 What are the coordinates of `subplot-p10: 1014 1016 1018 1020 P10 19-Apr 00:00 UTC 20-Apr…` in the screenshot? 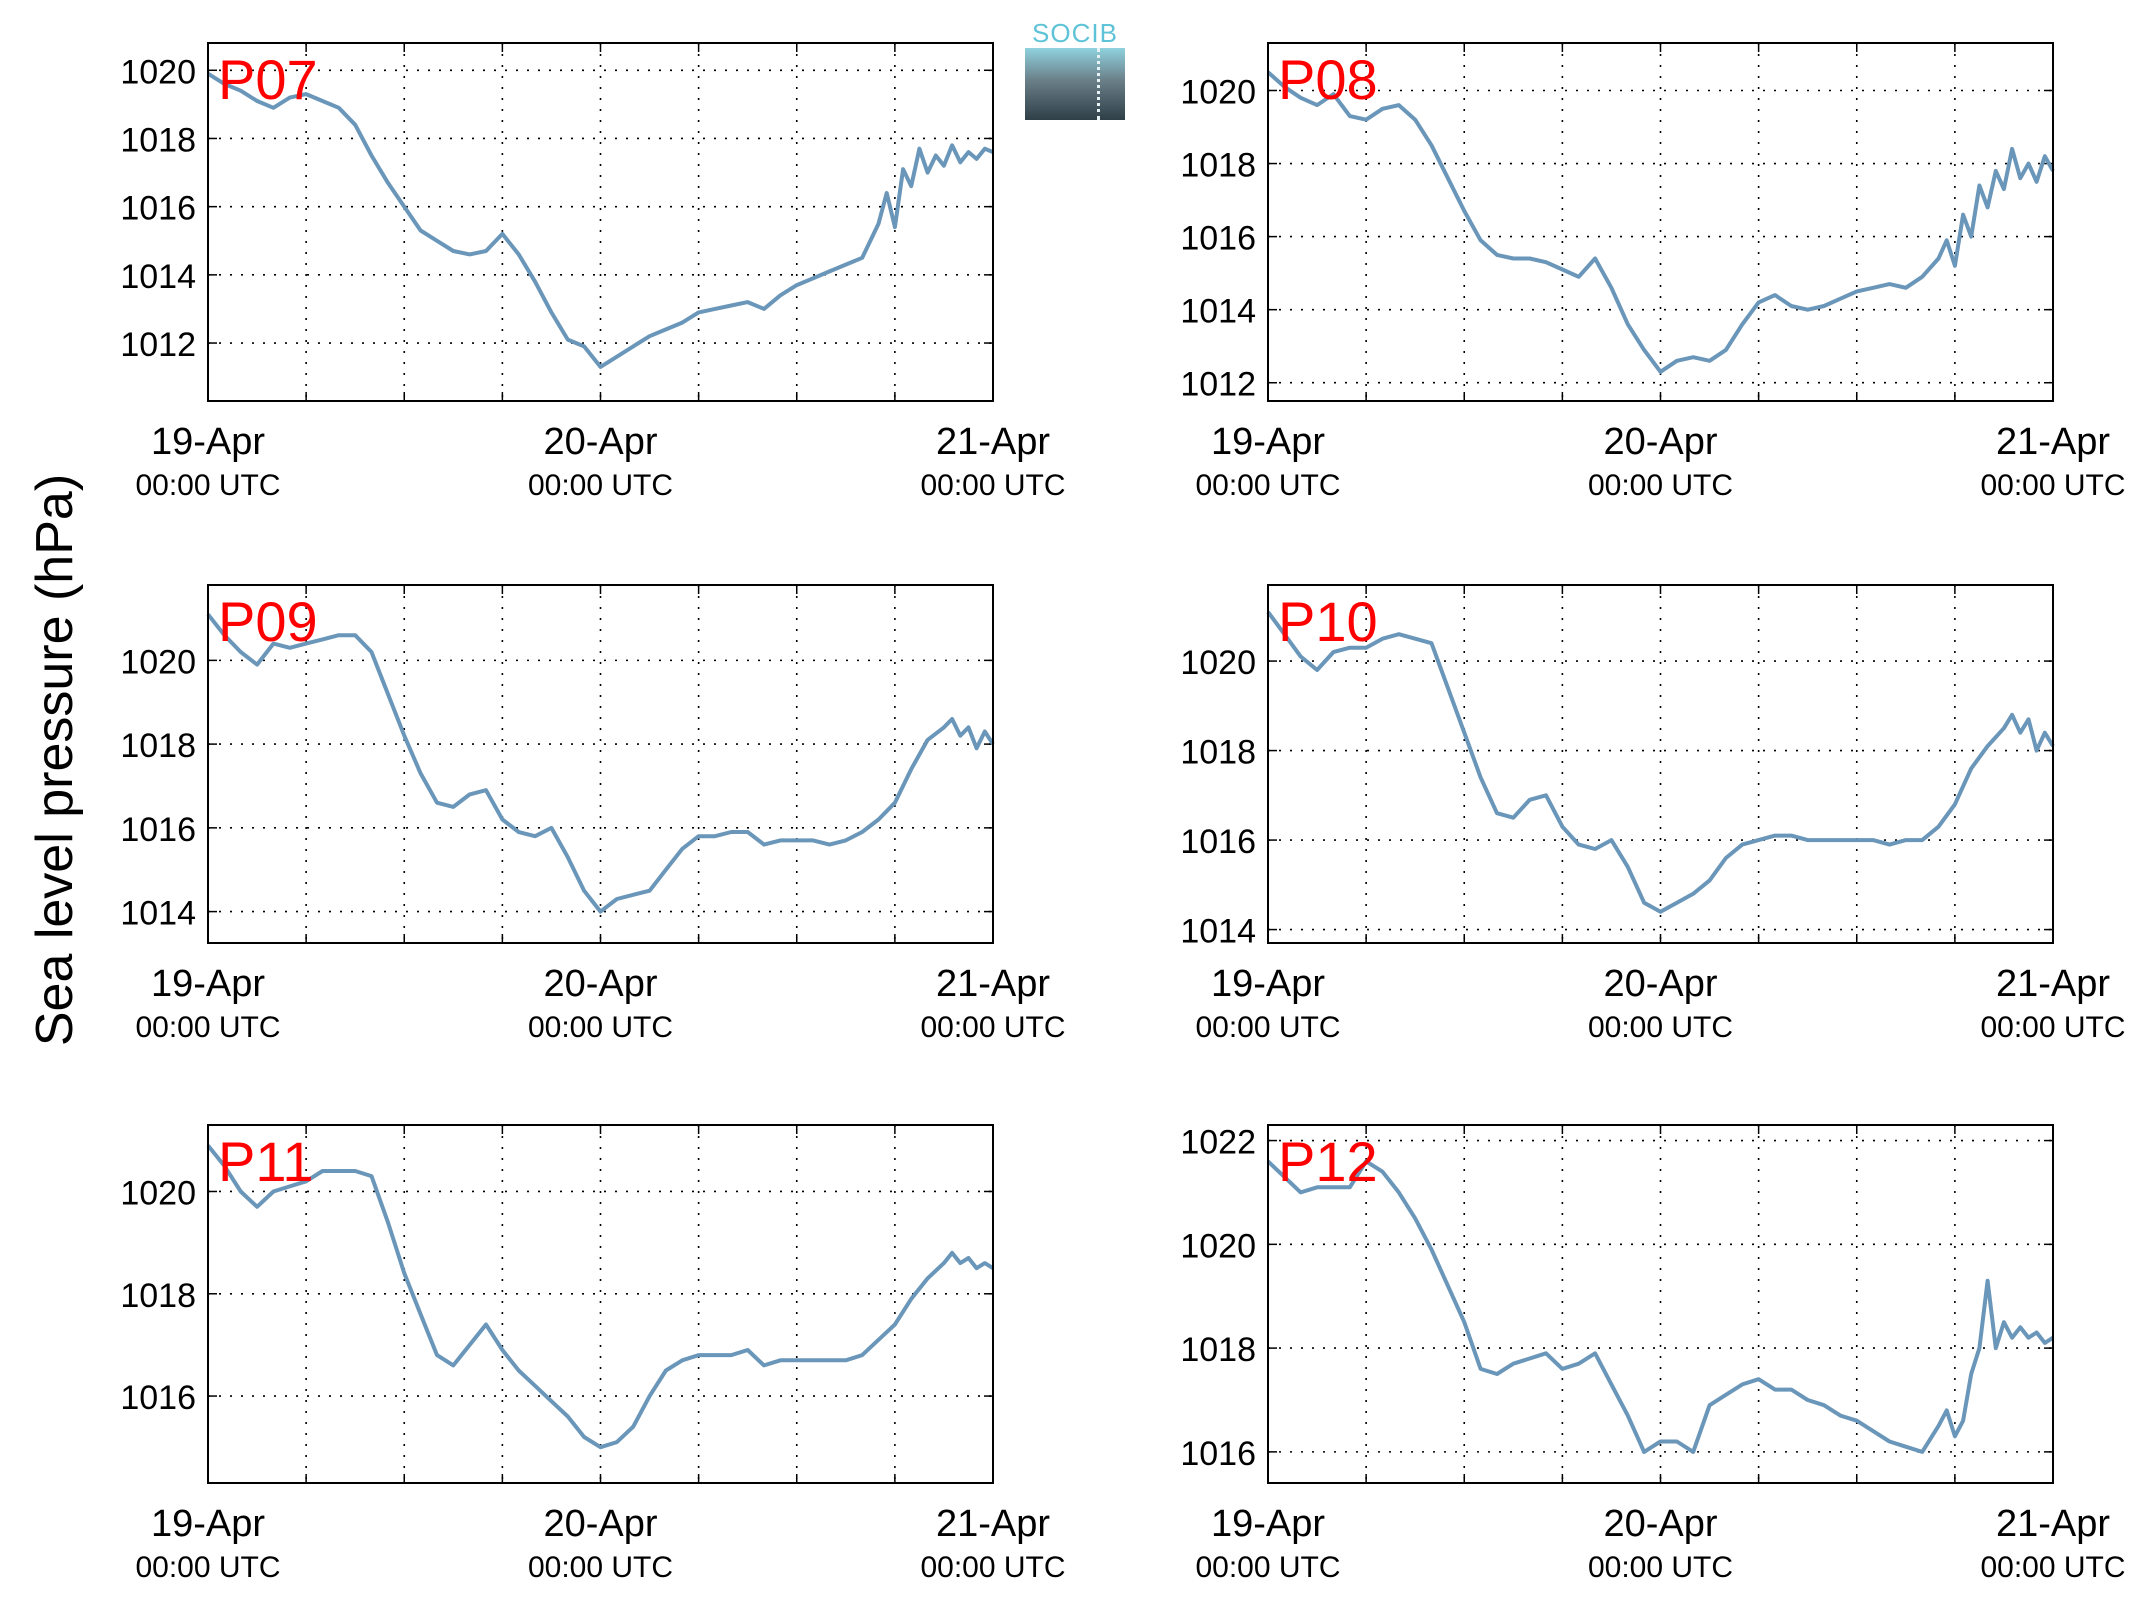 It's located at (1653, 814).